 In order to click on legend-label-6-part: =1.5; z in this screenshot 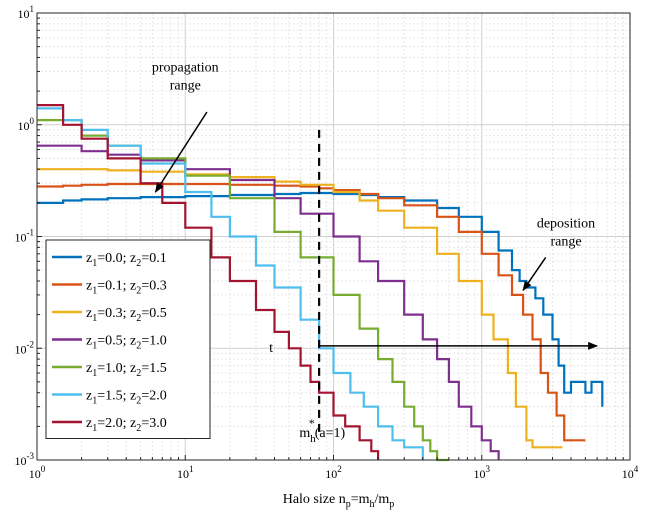, I will do `click(116, 396)`.